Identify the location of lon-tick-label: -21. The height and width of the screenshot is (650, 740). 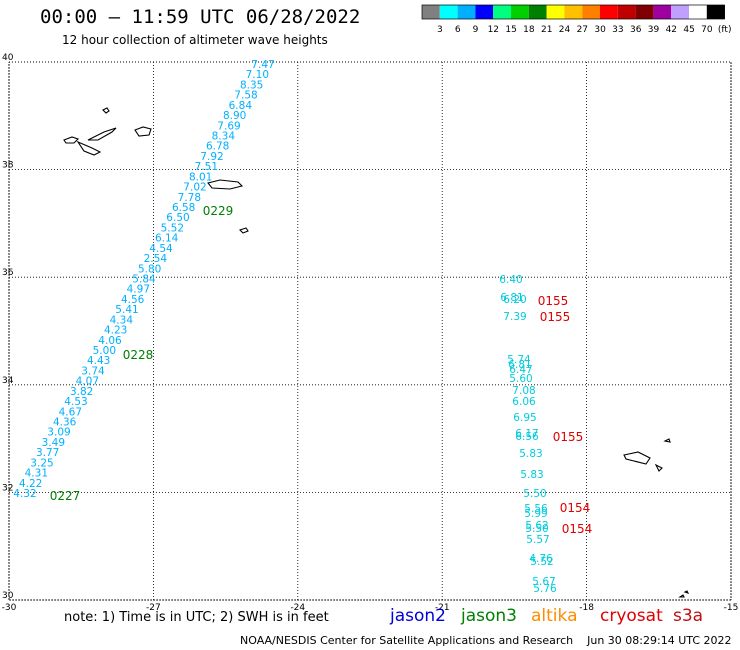
(442, 608).